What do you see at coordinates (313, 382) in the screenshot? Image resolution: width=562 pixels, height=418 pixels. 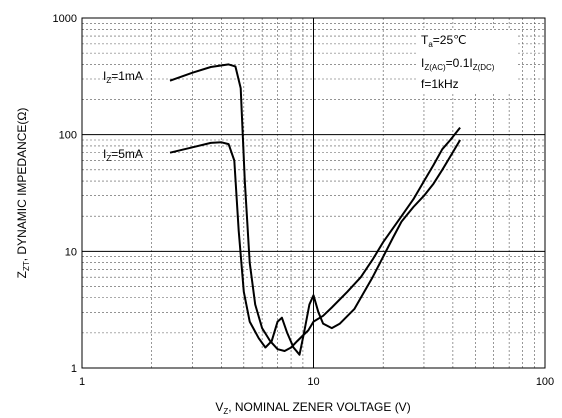 I see `x-tick-label: 10` at bounding box center [313, 382].